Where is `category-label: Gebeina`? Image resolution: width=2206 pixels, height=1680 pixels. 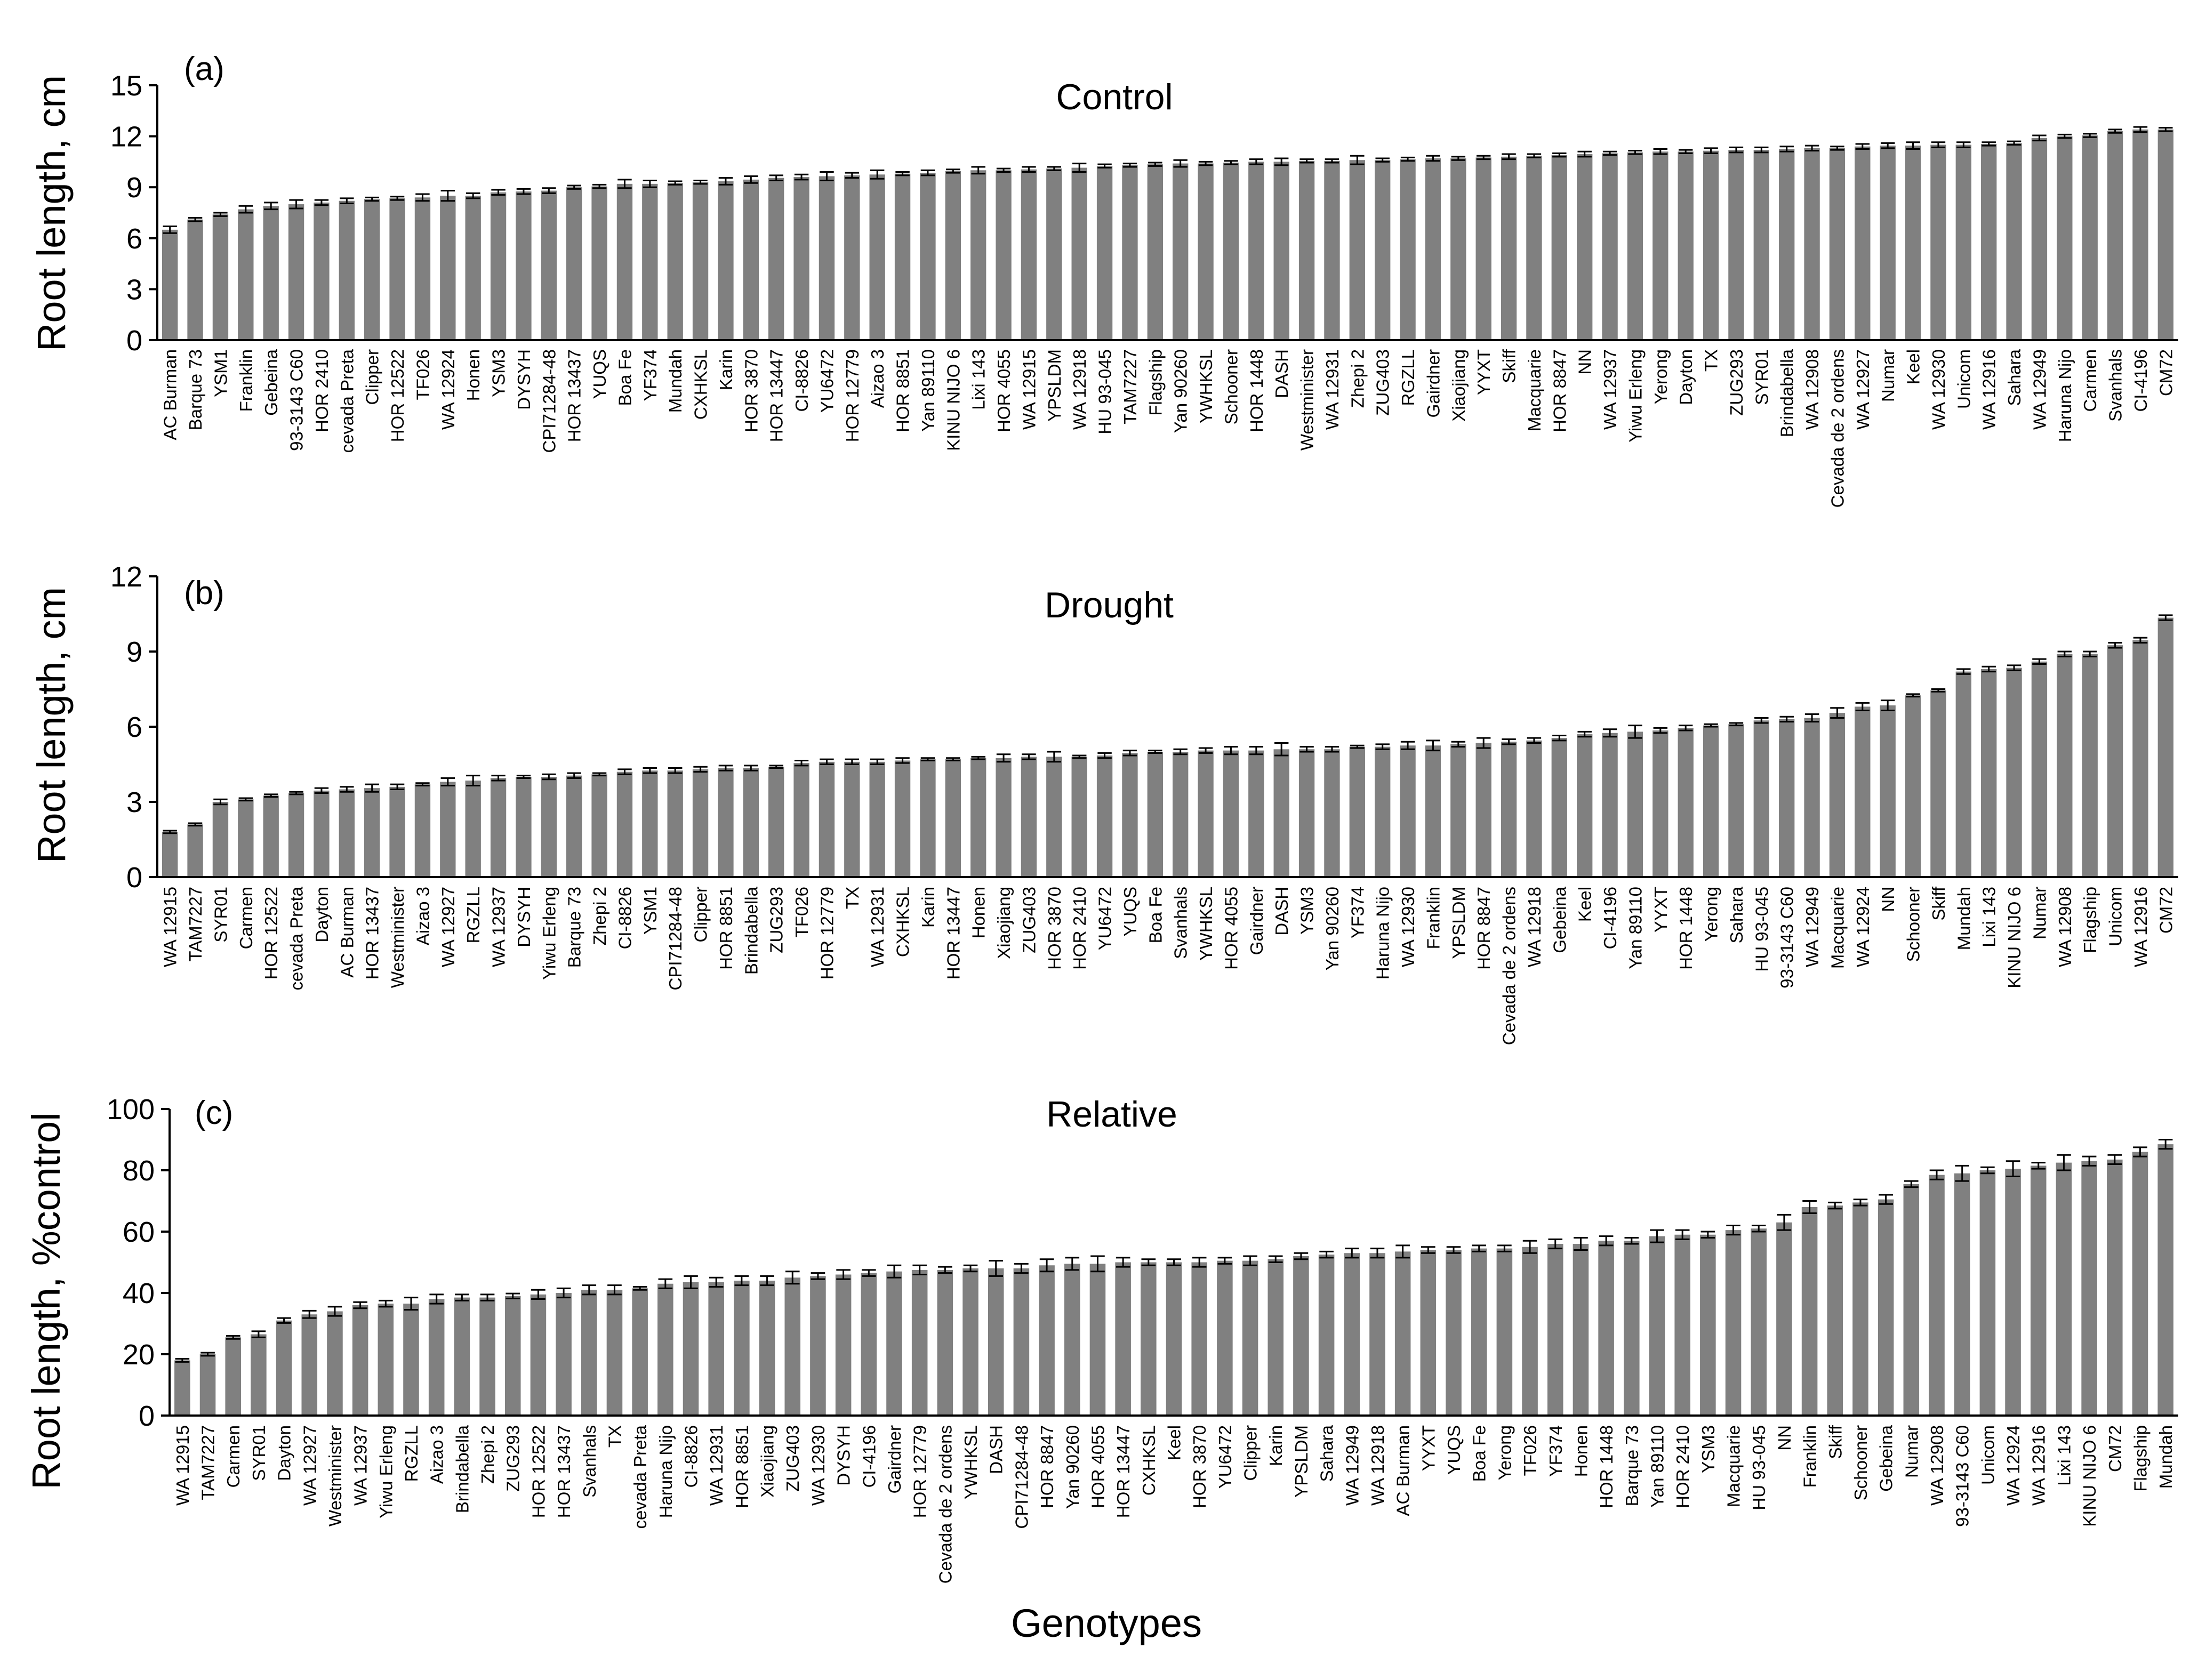 category-label: Gebeina is located at coordinates (271, 382).